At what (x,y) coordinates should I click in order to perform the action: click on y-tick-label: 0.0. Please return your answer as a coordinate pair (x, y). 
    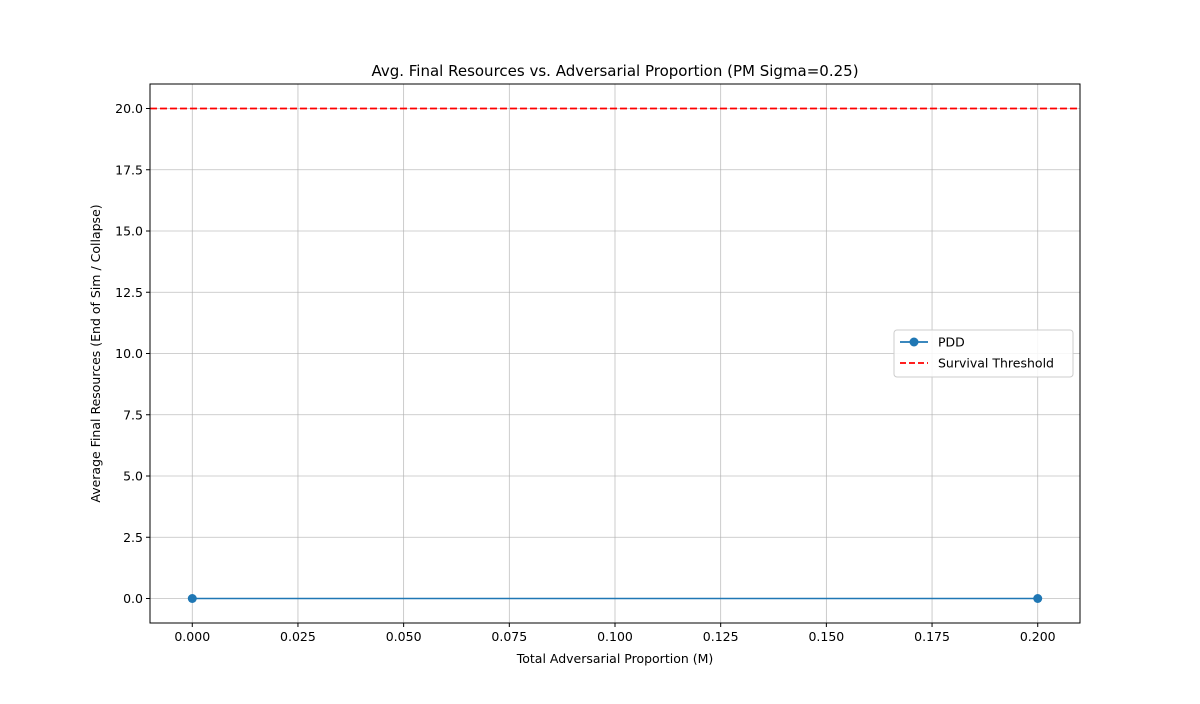
    Looking at the image, I should click on (133, 598).